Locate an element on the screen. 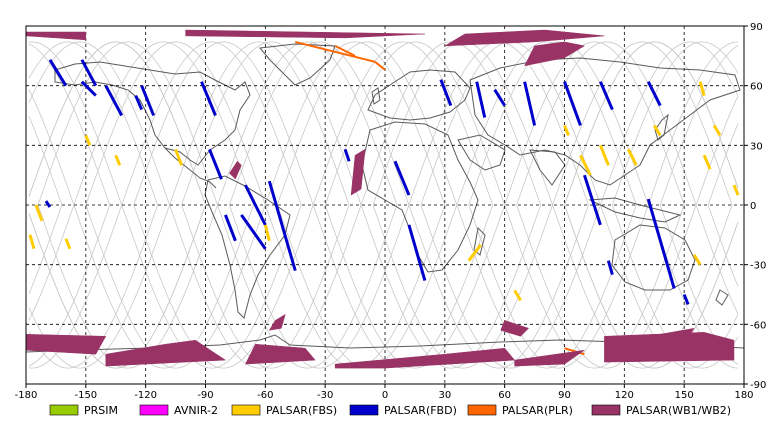 Image resolution: width=770 pixels, height=430 pixels. y-tick-label: 60 is located at coordinates (756, 87).